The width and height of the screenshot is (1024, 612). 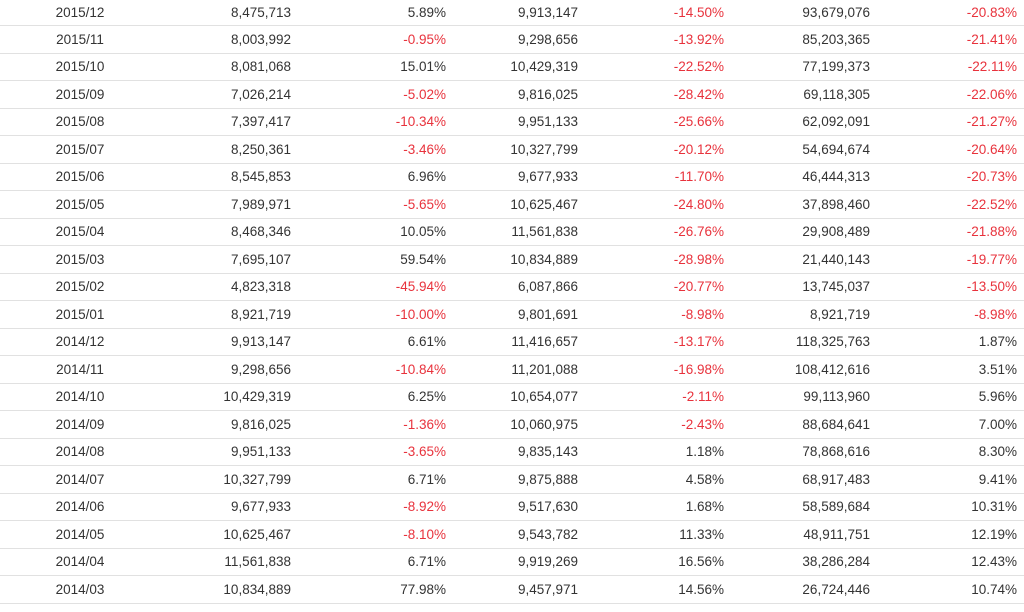 What do you see at coordinates (651, 314) in the screenshot?
I see `cell-change-b: -8.98%` at bounding box center [651, 314].